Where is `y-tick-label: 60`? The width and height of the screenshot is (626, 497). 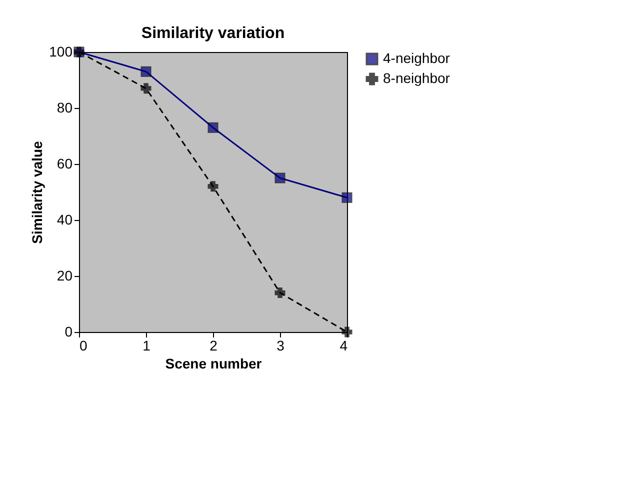
y-tick-label: 60 is located at coordinates (64, 164).